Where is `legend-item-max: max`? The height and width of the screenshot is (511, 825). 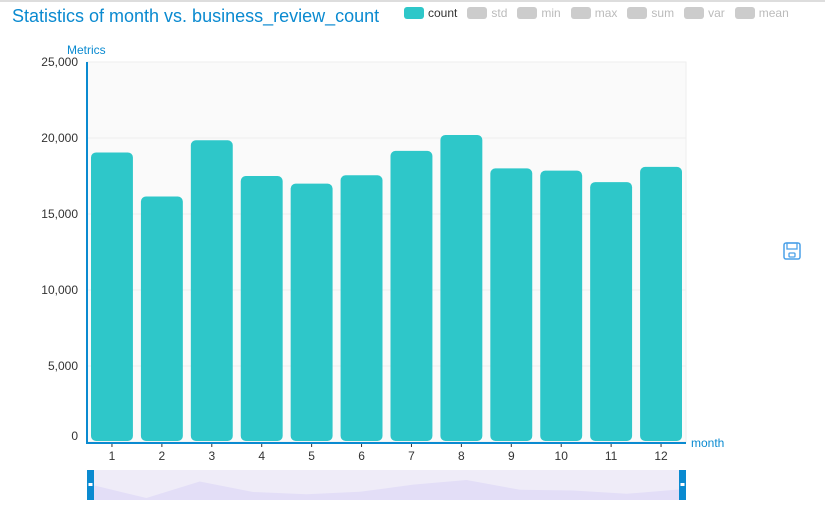
legend-item-max: max is located at coordinates (594, 13).